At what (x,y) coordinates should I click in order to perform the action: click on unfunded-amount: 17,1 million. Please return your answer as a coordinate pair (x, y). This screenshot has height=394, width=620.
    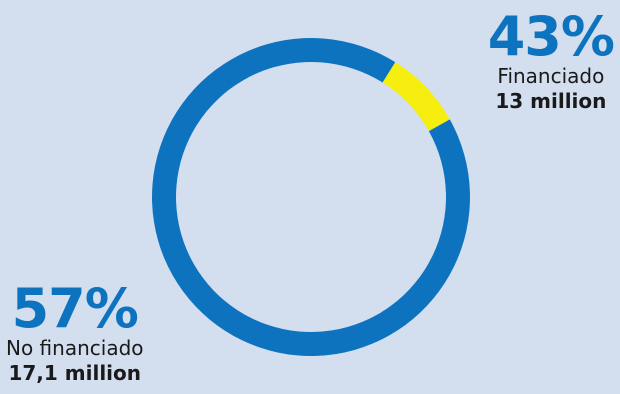
    Looking at the image, I should click on (75, 373).